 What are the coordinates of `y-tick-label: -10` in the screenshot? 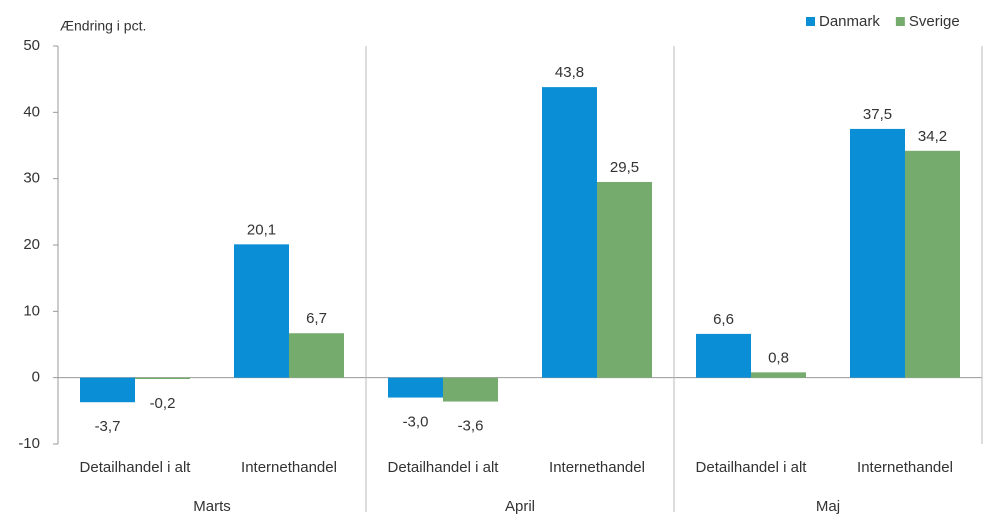 It's located at (29, 443).